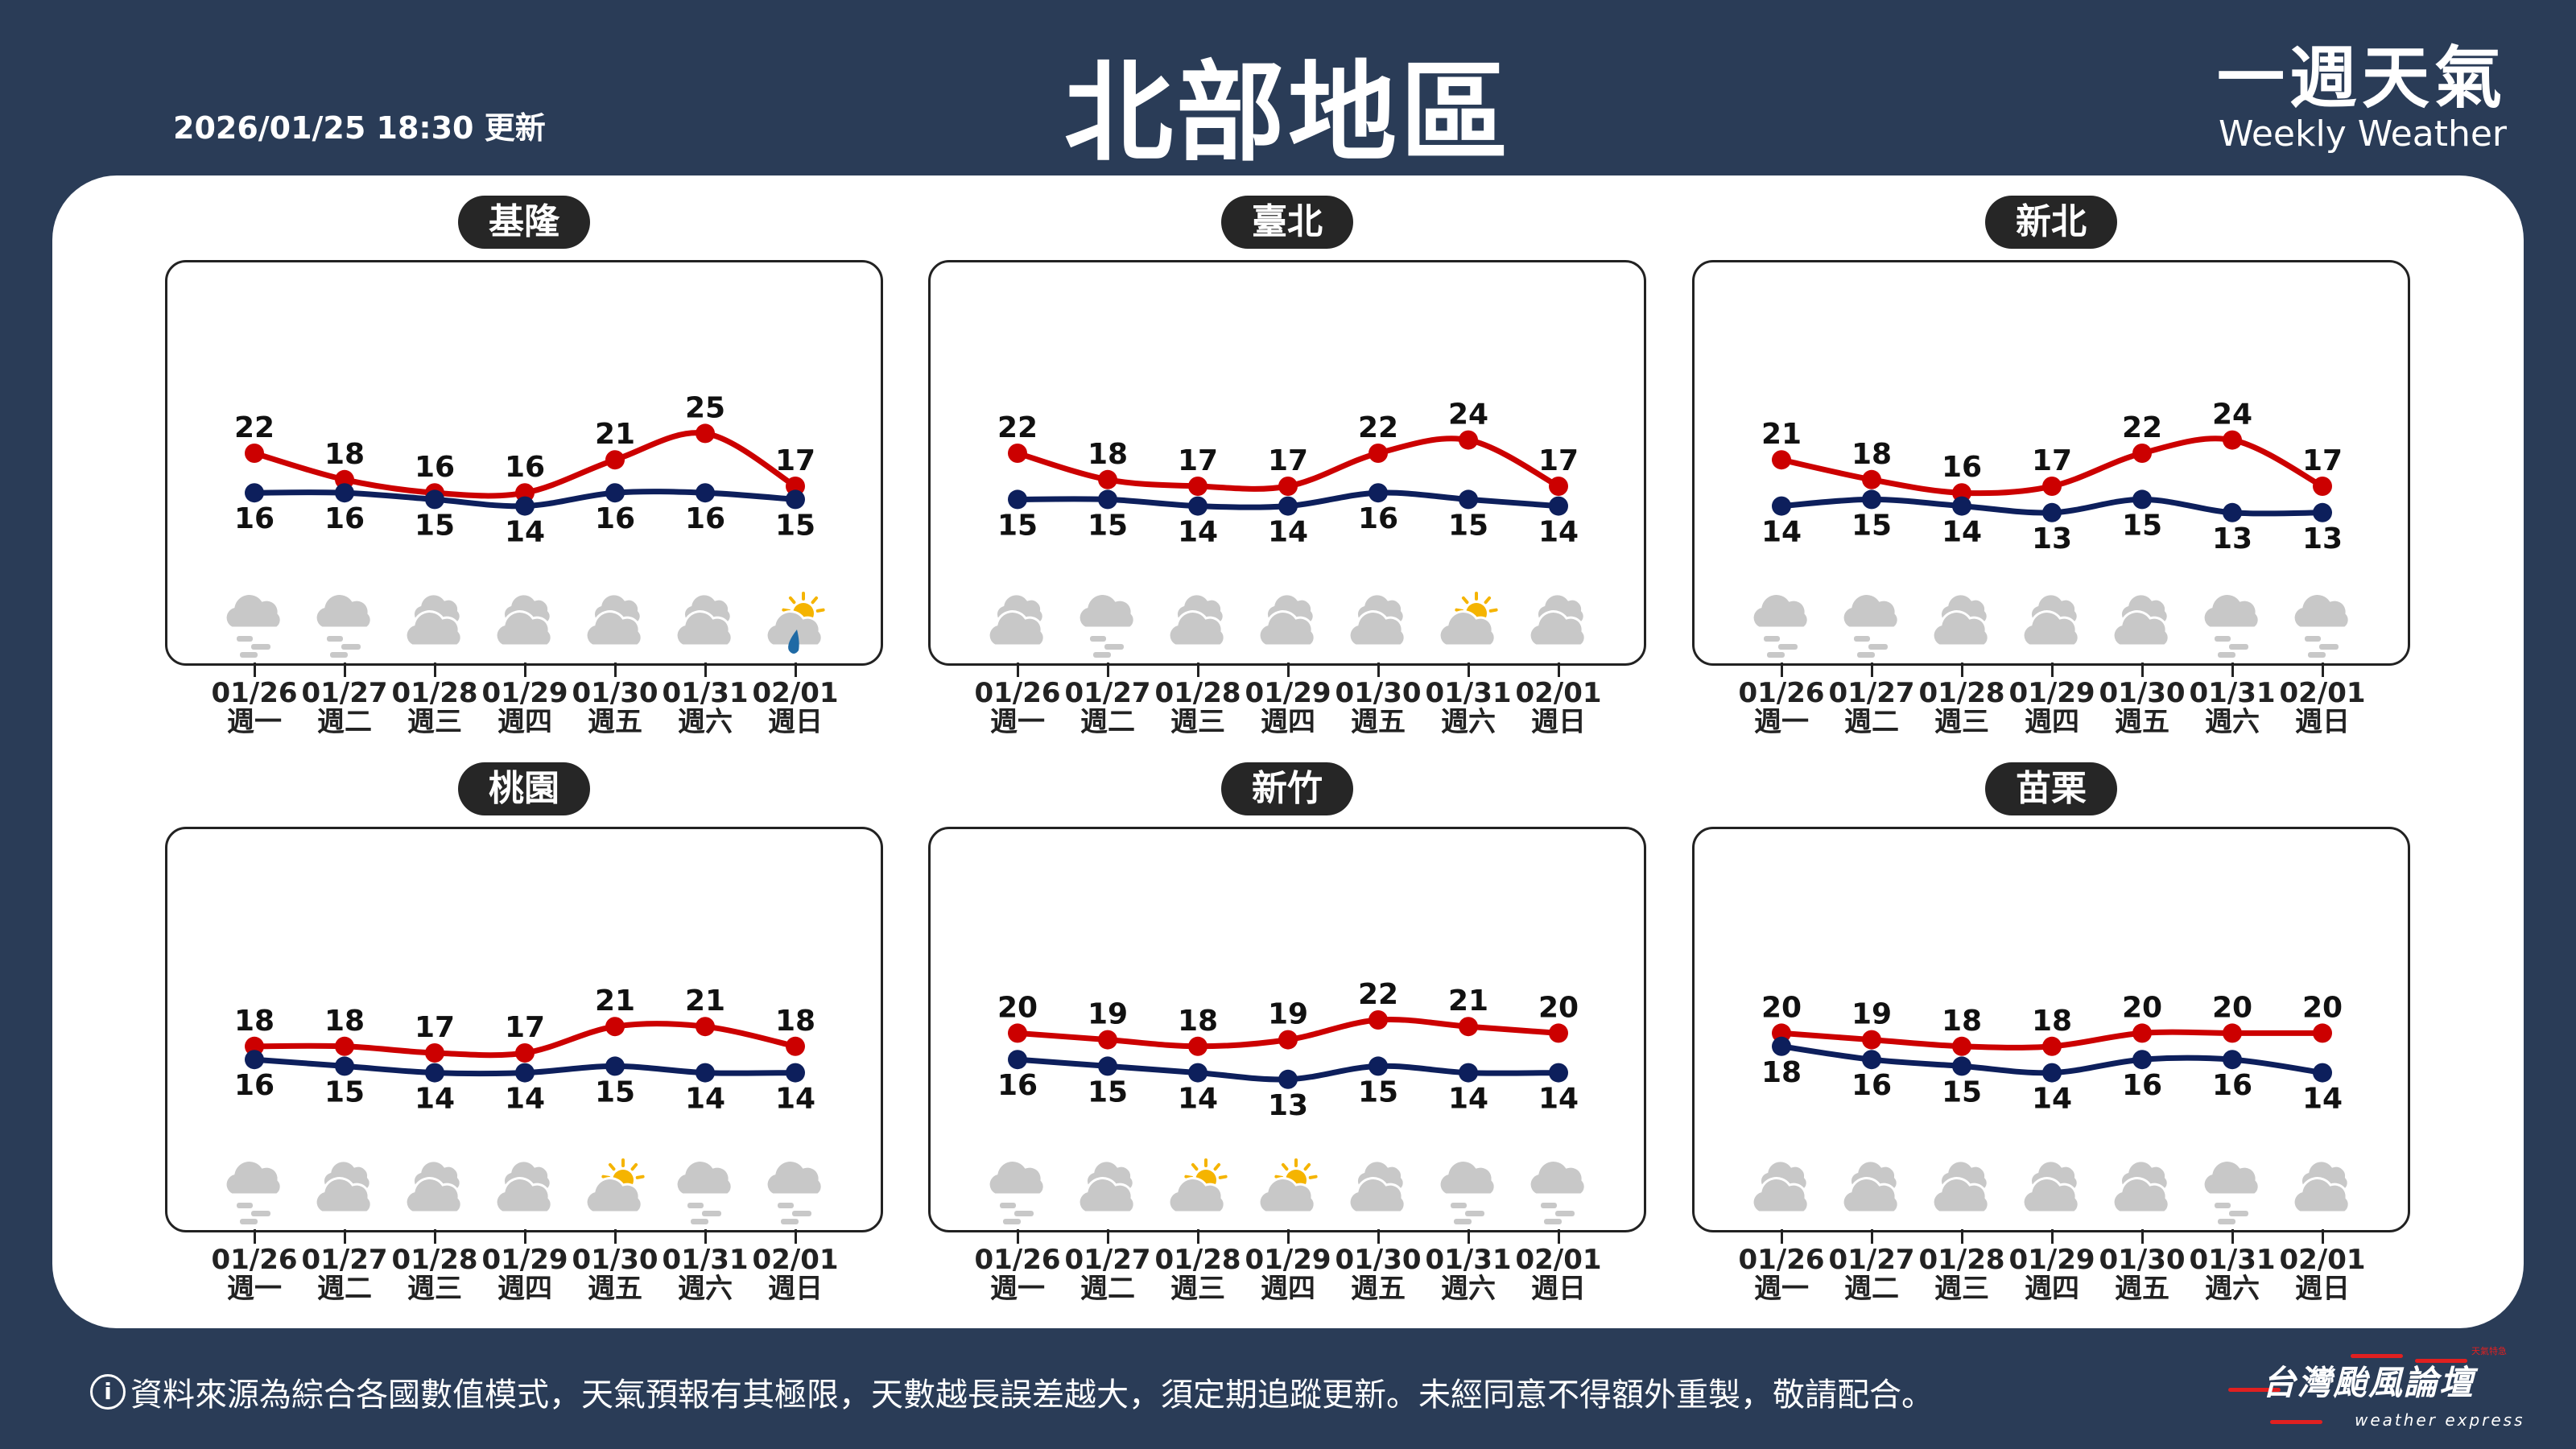  What do you see at coordinates (254, 708) in the screenshot?
I see `day-label: 01/26 週一` at bounding box center [254, 708].